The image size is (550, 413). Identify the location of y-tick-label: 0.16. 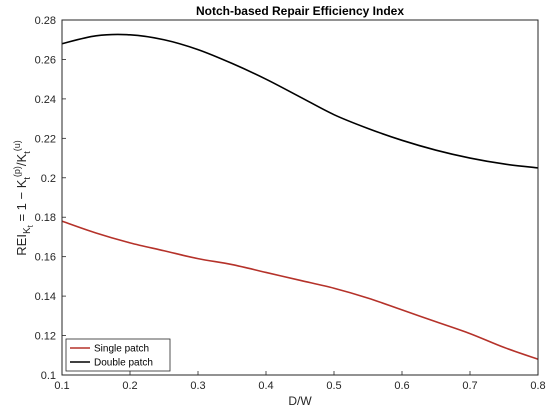
(45, 258).